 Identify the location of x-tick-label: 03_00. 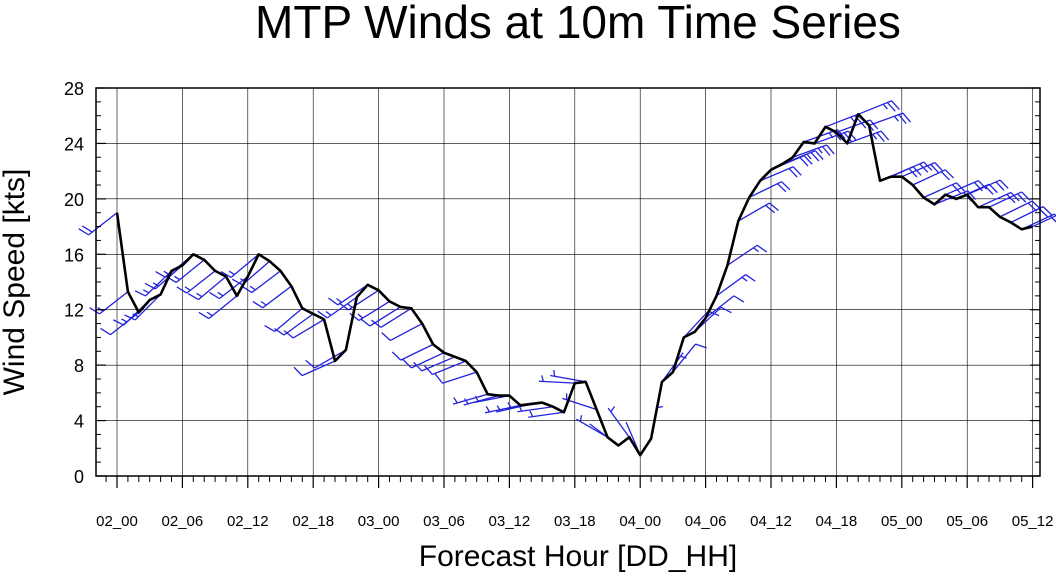
(379, 521).